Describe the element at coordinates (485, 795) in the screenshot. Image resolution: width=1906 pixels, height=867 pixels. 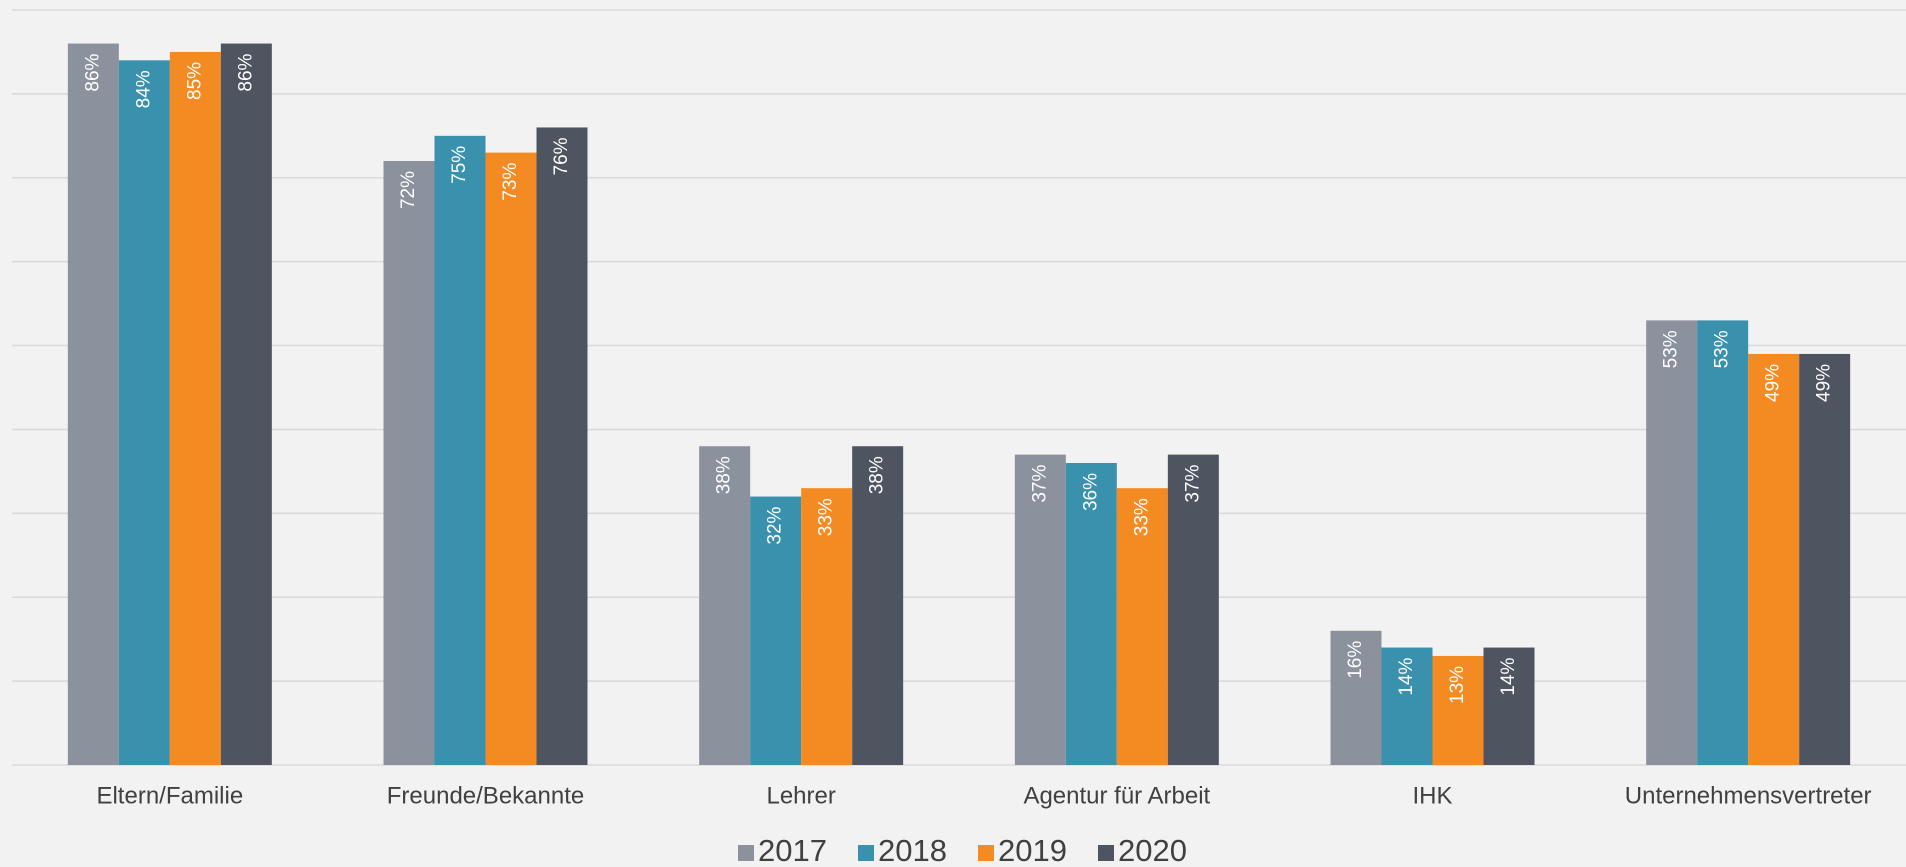
I see `x-tick-label: Freunde/Bekannte` at that location.